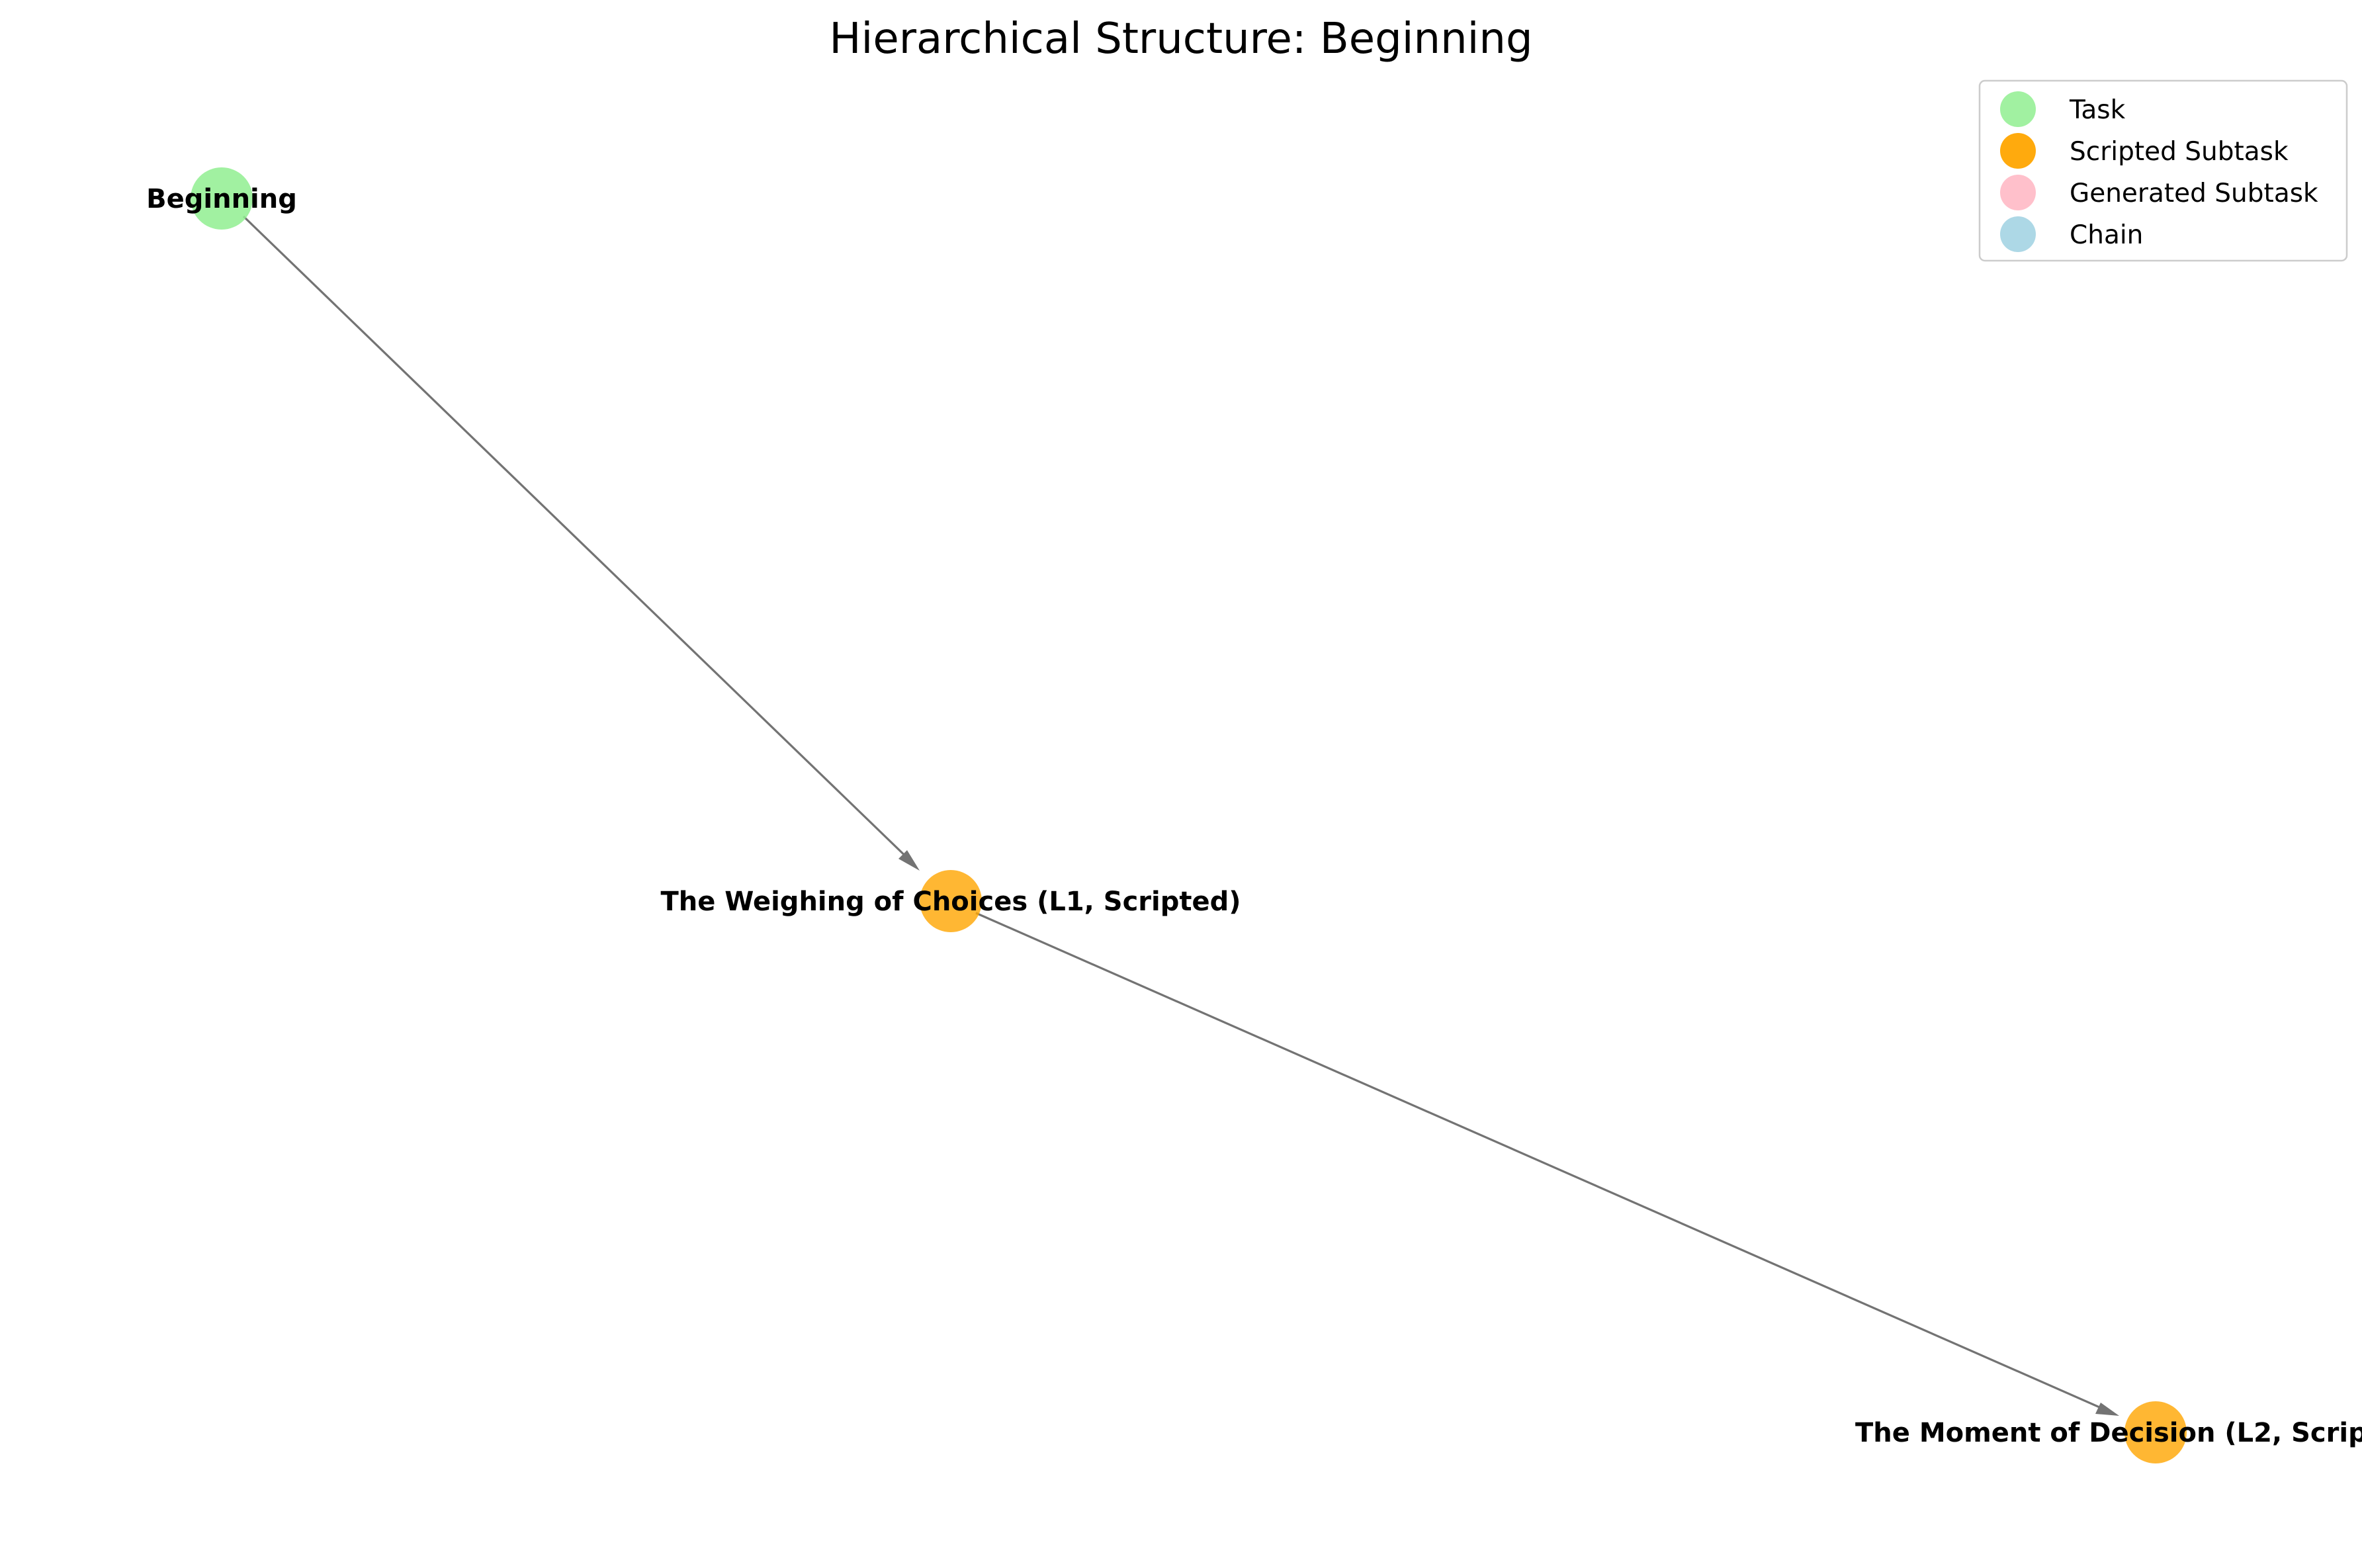 This screenshot has height=1568, width=2362. I want to click on edge-weighing-to-moment-arrowhead, so click(2107, 1410).